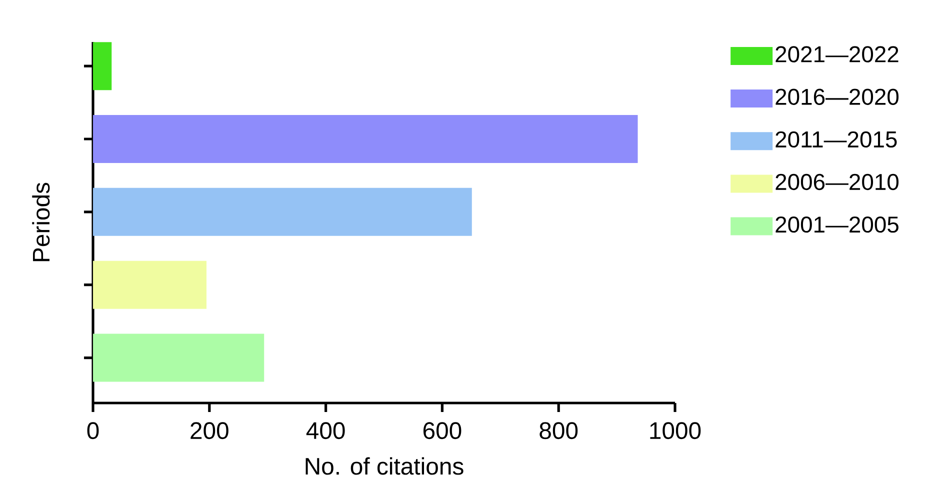  I want to click on x-tick-label: 800, so click(559, 431).